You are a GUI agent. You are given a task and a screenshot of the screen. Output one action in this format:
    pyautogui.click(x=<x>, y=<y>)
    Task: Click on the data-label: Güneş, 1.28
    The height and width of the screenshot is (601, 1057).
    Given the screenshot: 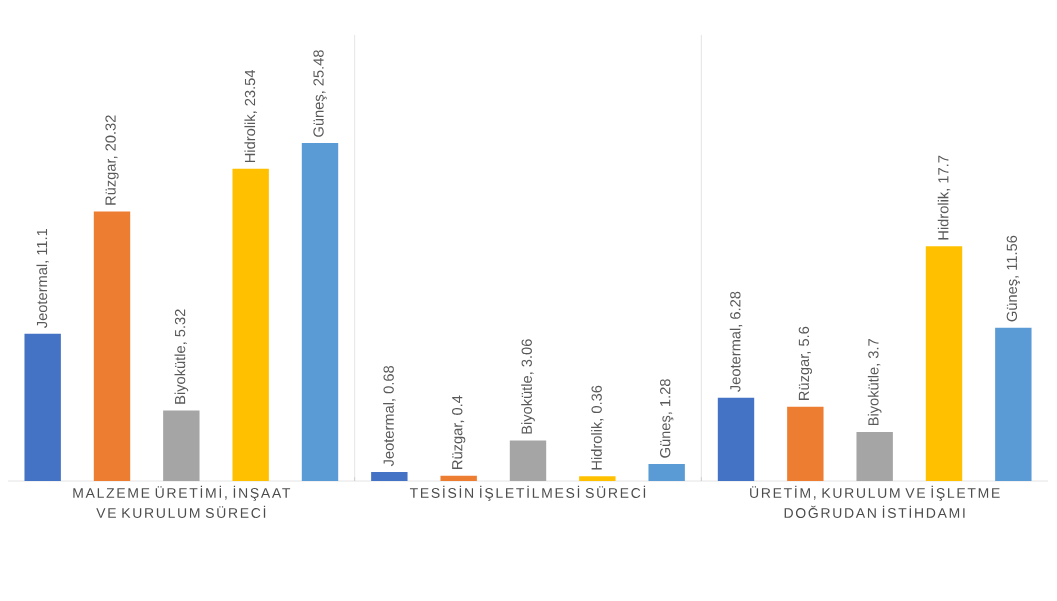 What is the action you would take?
    pyautogui.click(x=667, y=418)
    